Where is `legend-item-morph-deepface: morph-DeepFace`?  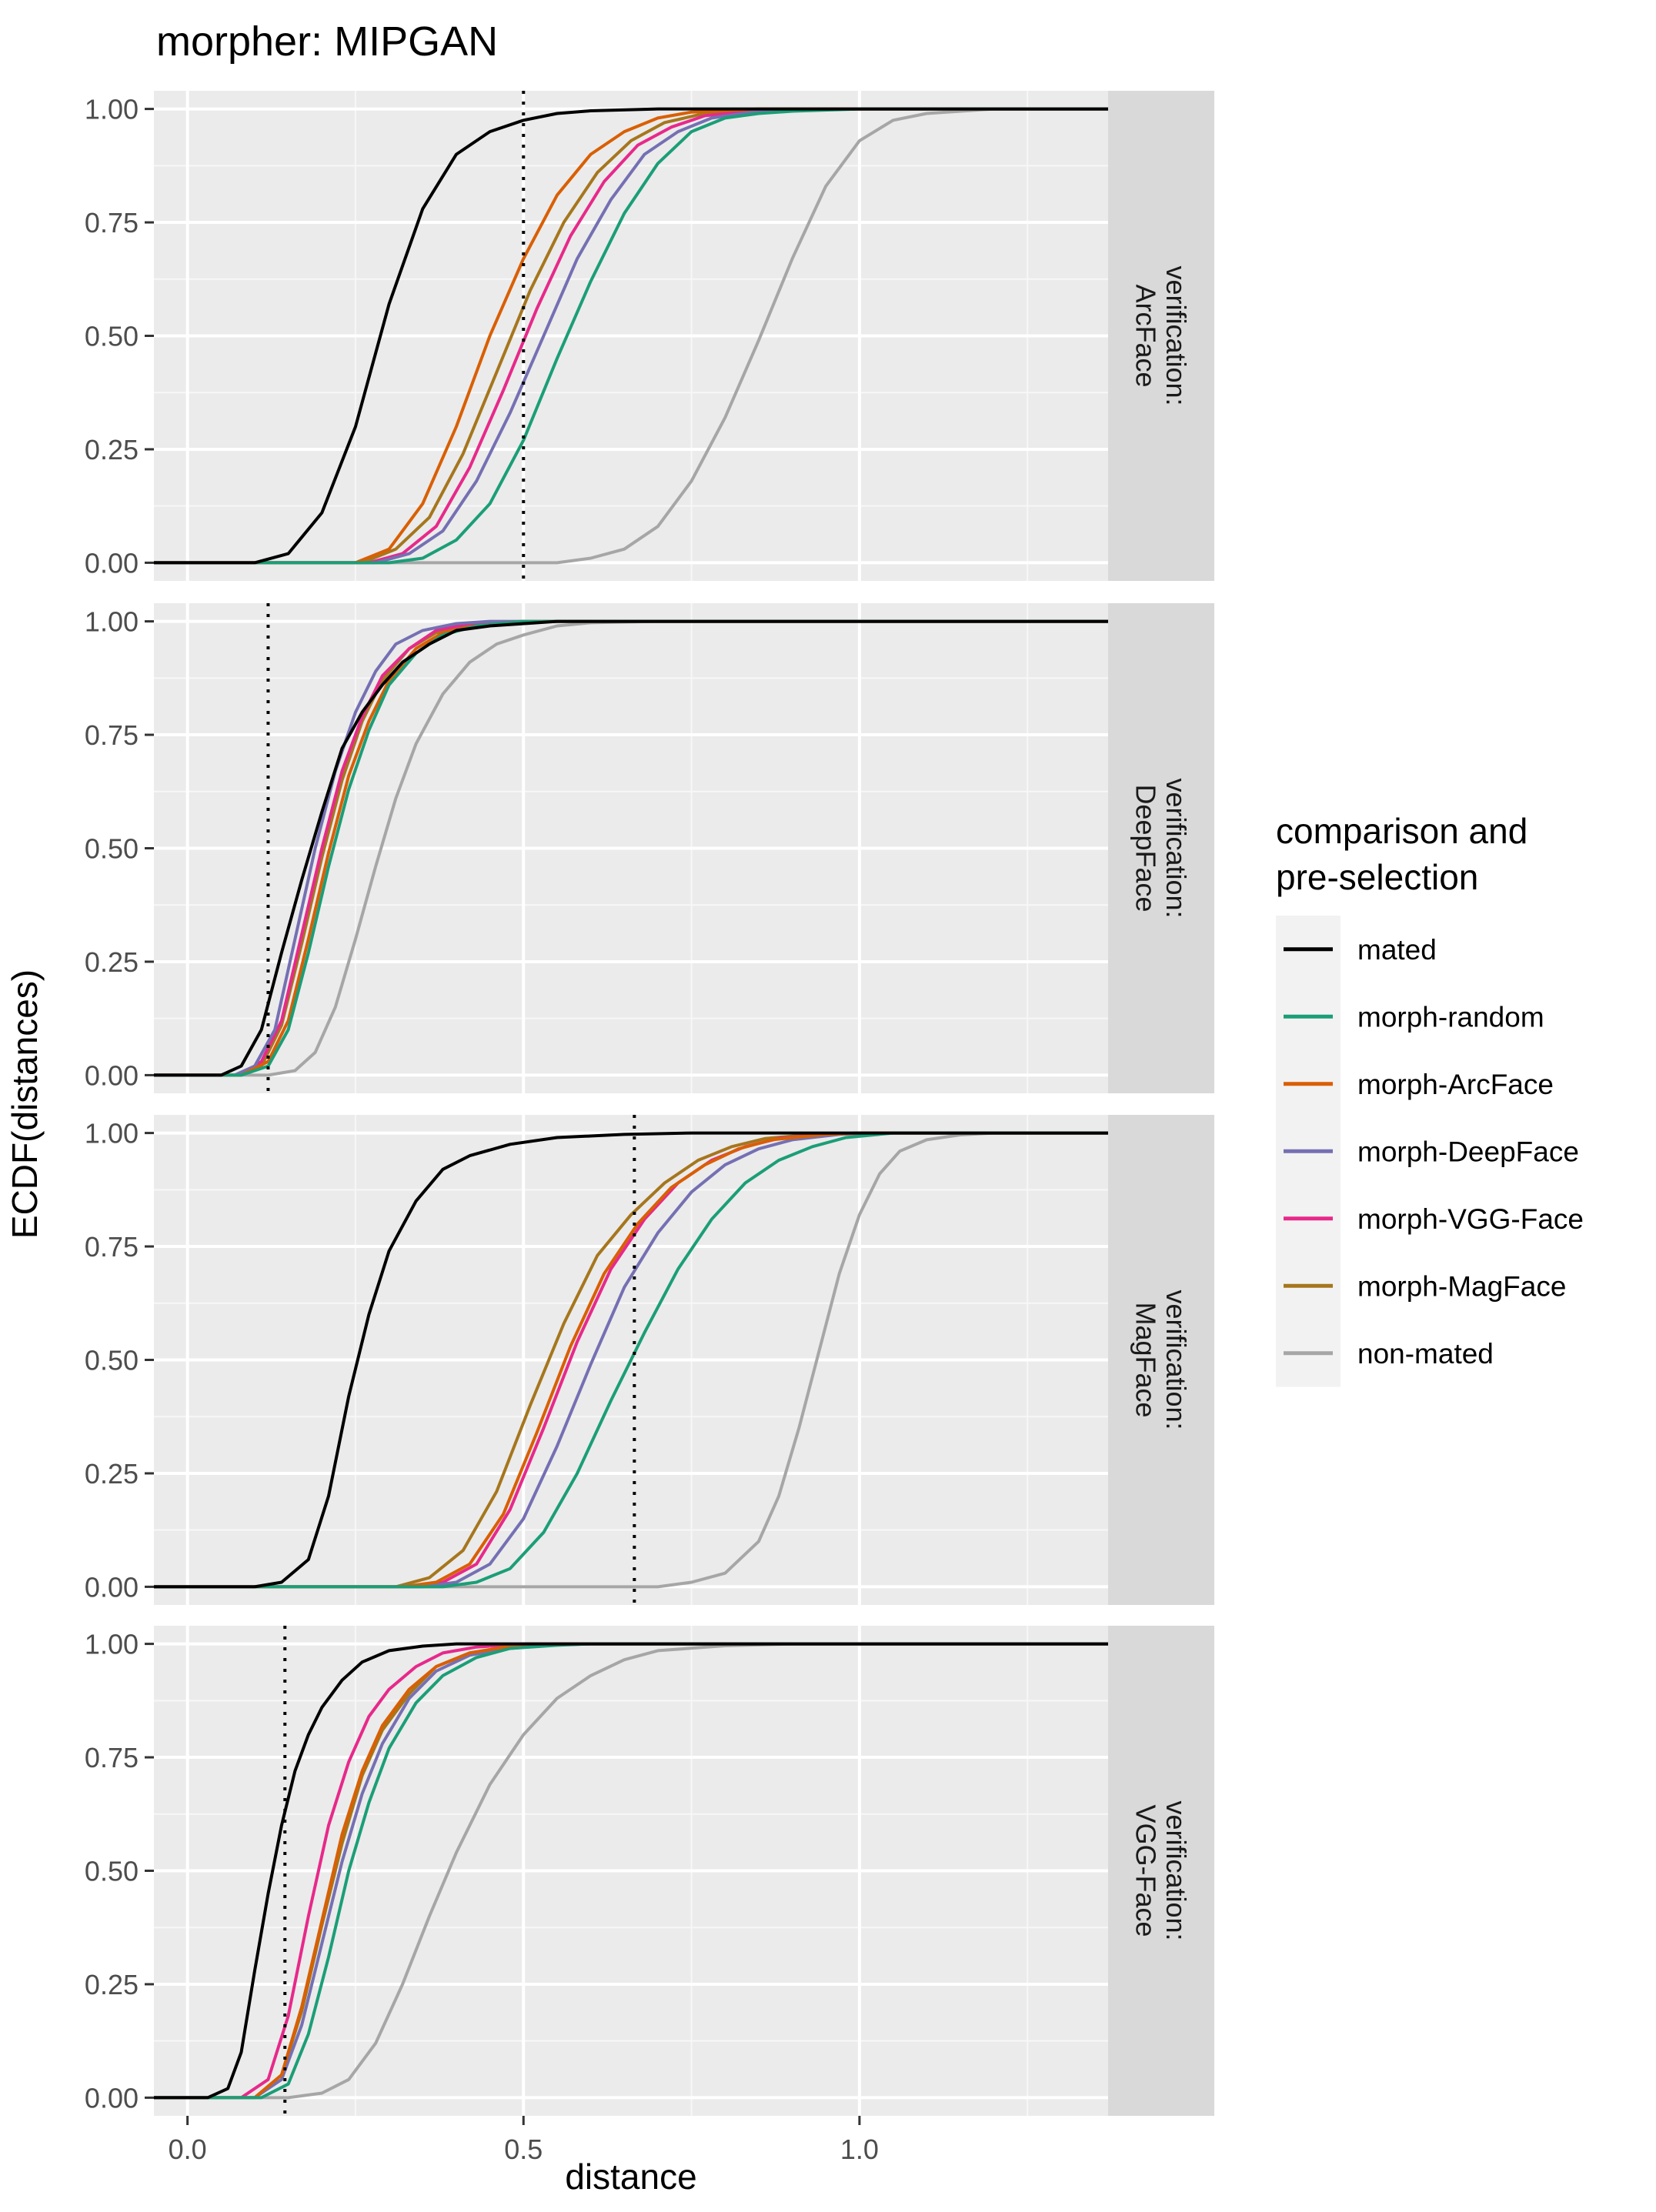
legend-item-morph-deepface: morph-DeepFace is located at coordinates (1427, 1151).